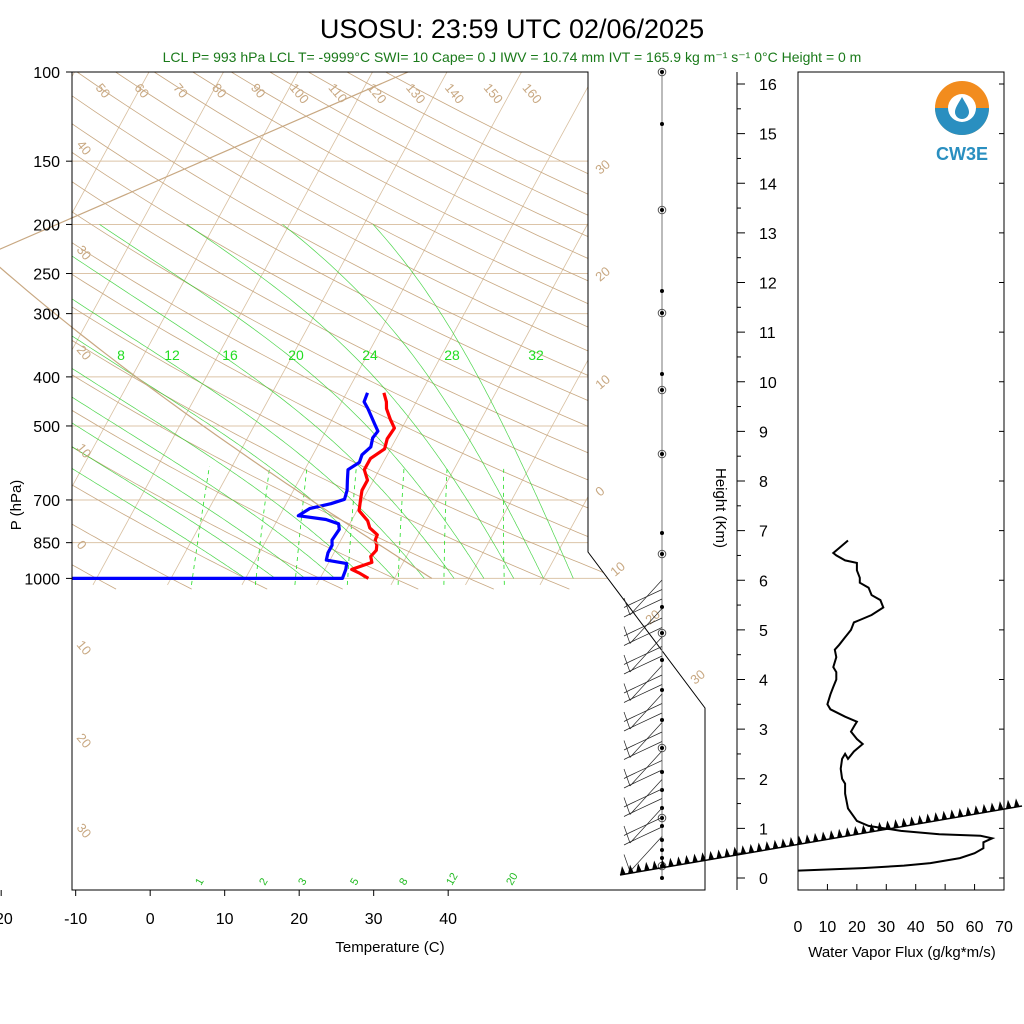 Image resolution: width=1024 pixels, height=1024 pixels. I want to click on isotherm-left-label: 10, so click(84, 450).